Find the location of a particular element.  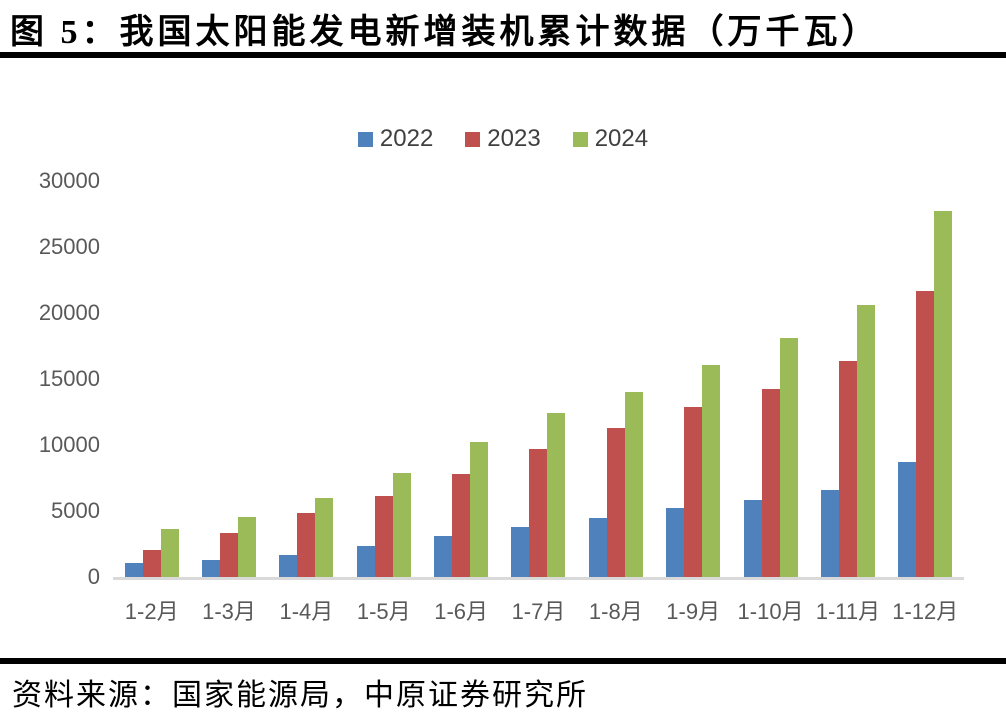

bar-group-1-5月 is located at coordinates (383, 379).